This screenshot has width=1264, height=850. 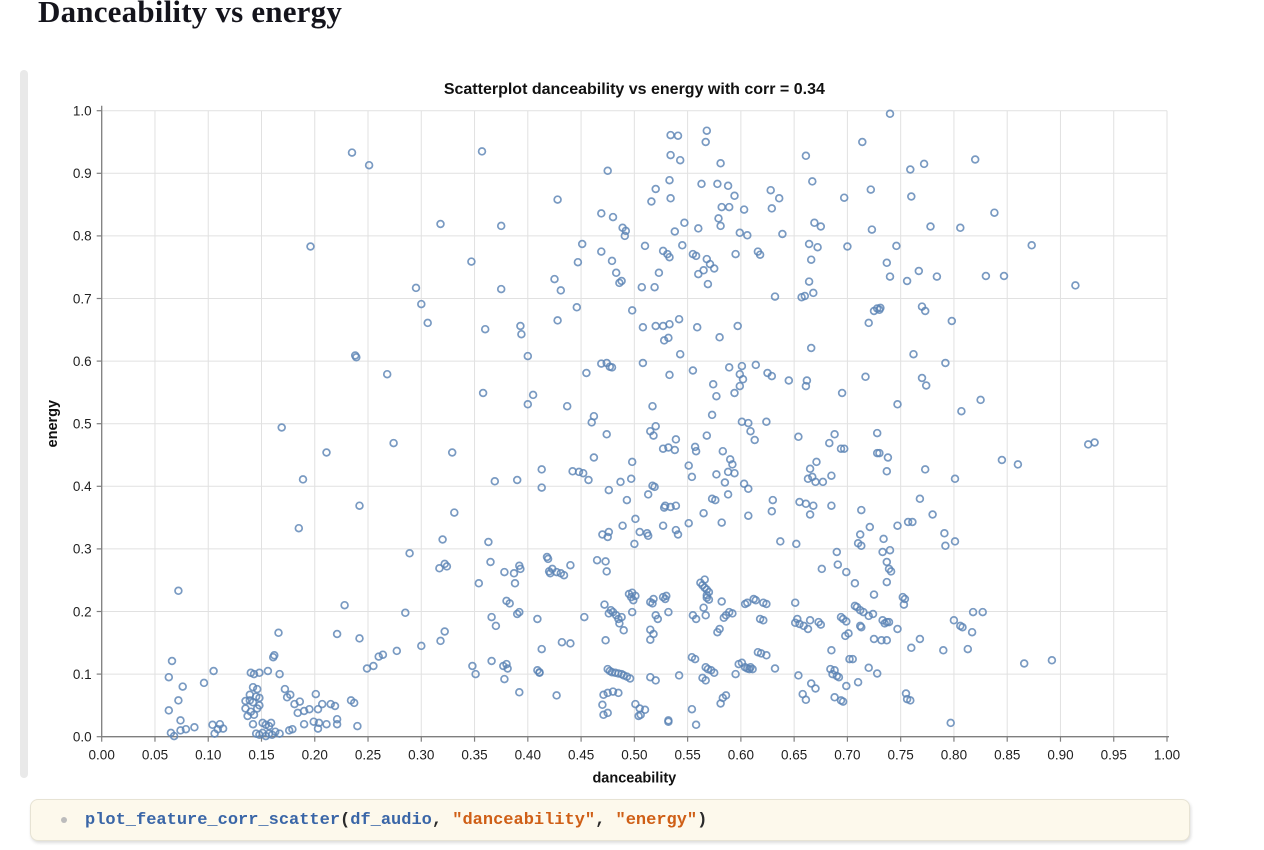 What do you see at coordinates (82, 298) in the screenshot?
I see `svg-text: 0.7` at bounding box center [82, 298].